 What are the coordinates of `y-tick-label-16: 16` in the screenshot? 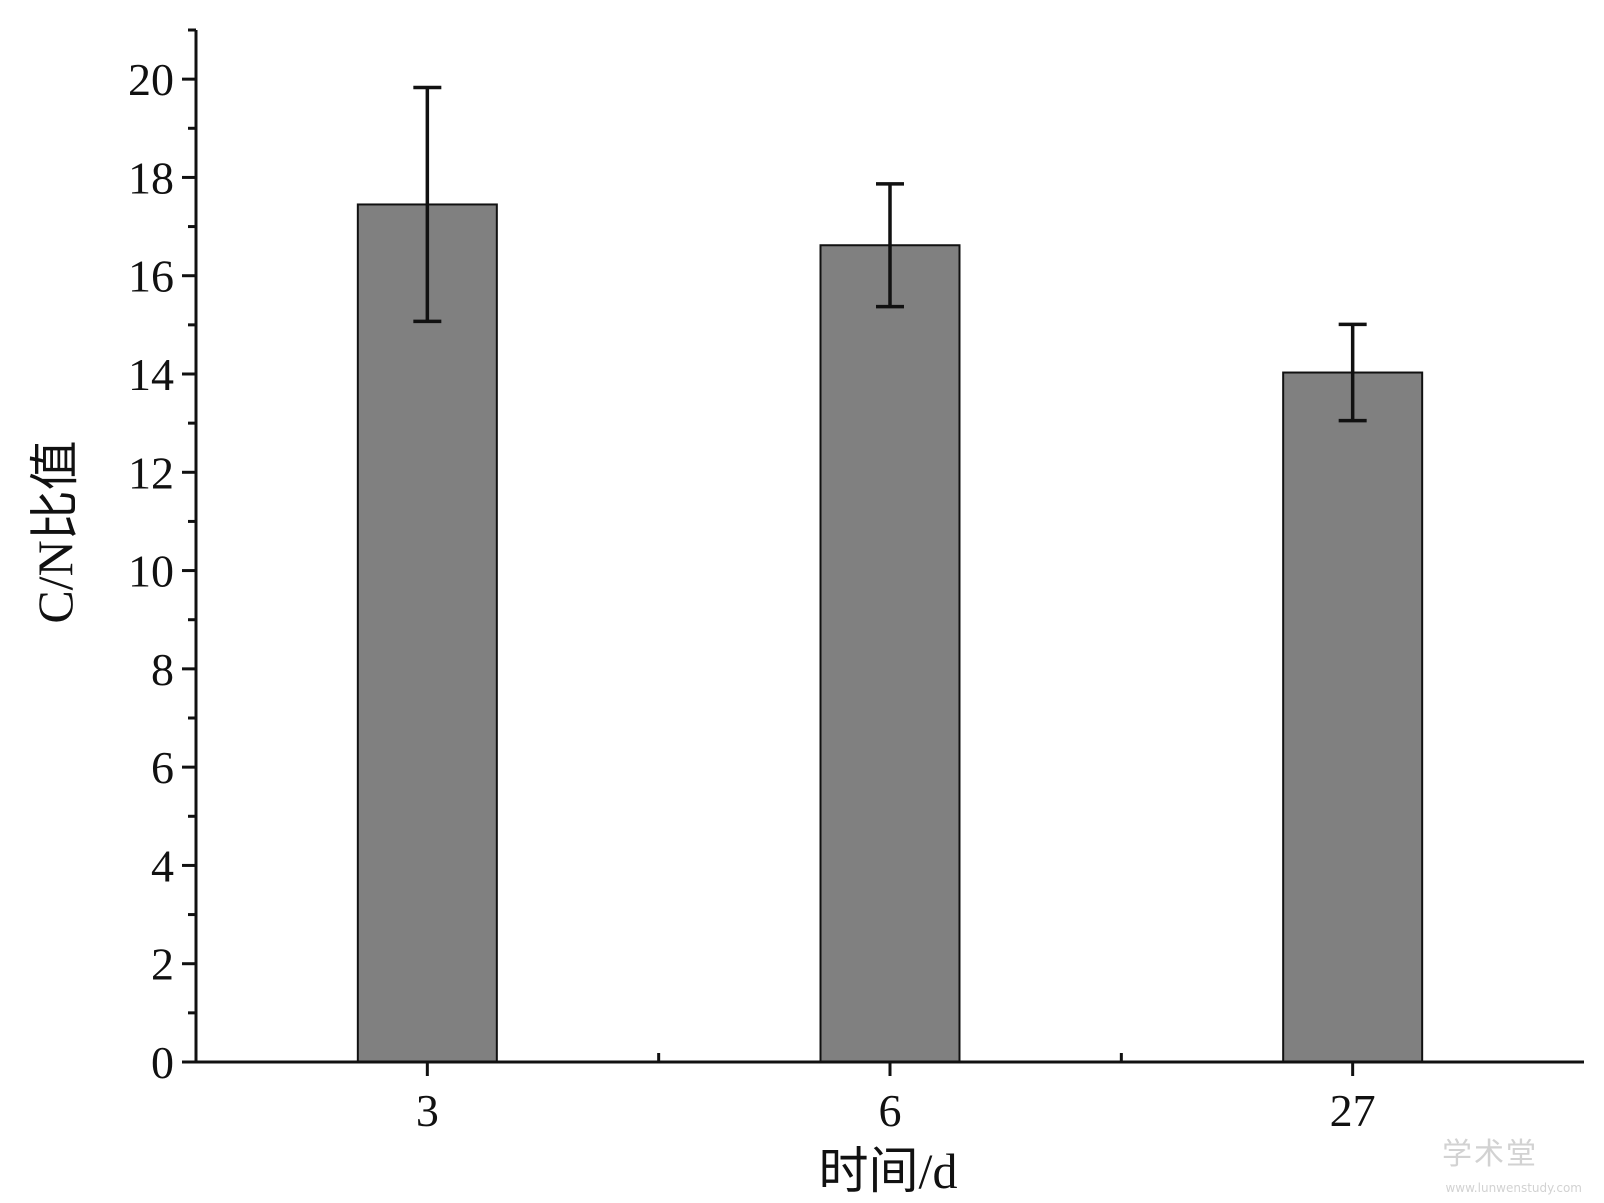 It's located at (151, 276).